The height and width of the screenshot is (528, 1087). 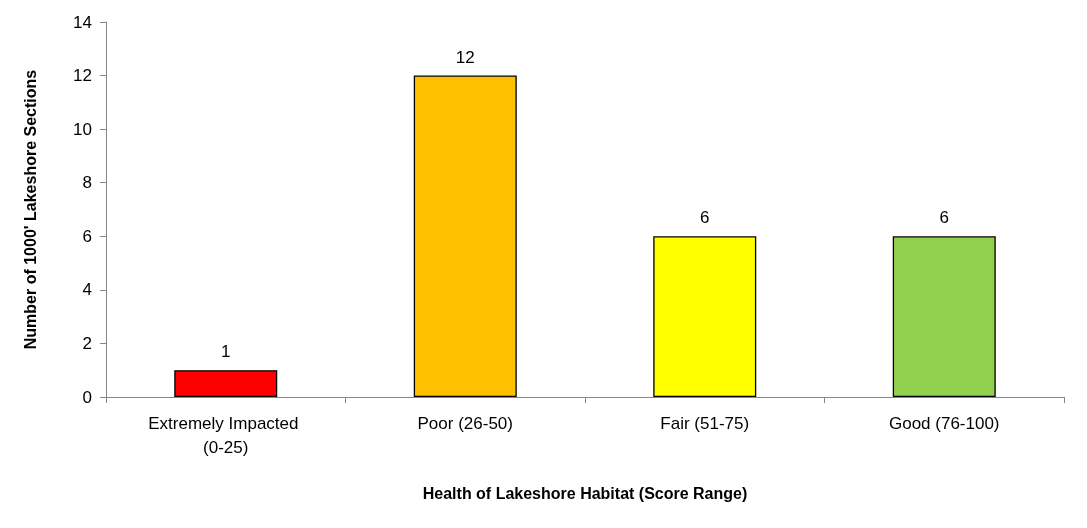 What do you see at coordinates (465, 423) in the screenshot?
I see `x-tick-label: Poor (26-50)` at bounding box center [465, 423].